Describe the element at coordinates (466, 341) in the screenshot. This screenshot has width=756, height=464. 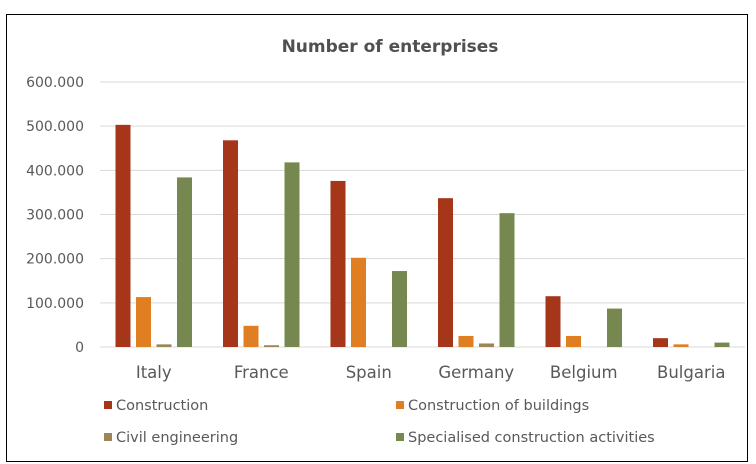
I see `bar-construction-of-buildings-germany` at that location.